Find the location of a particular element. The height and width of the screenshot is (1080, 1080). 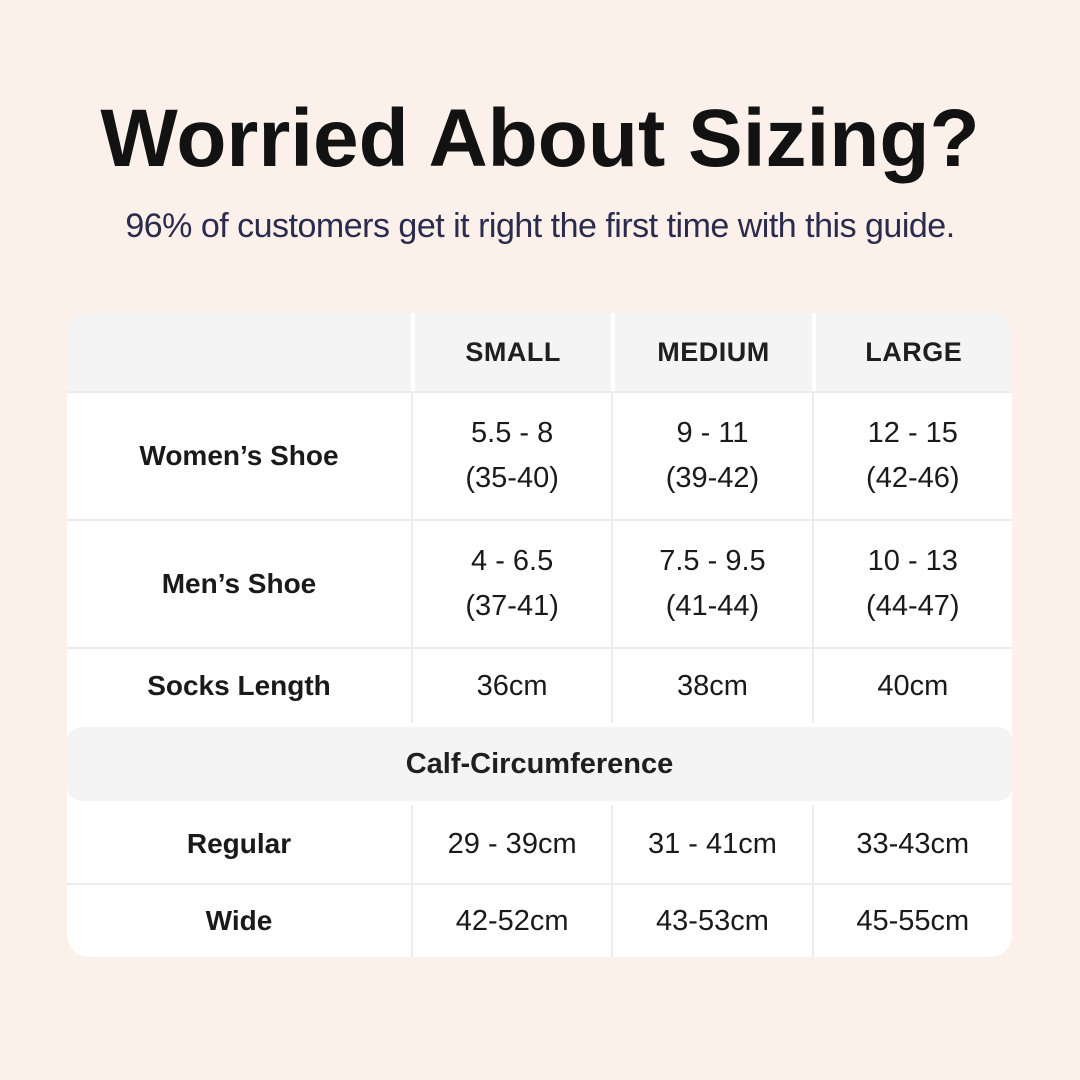

table-row-socks-length: Socks Length 36cm 38cm 40cm is located at coordinates (539, 685).